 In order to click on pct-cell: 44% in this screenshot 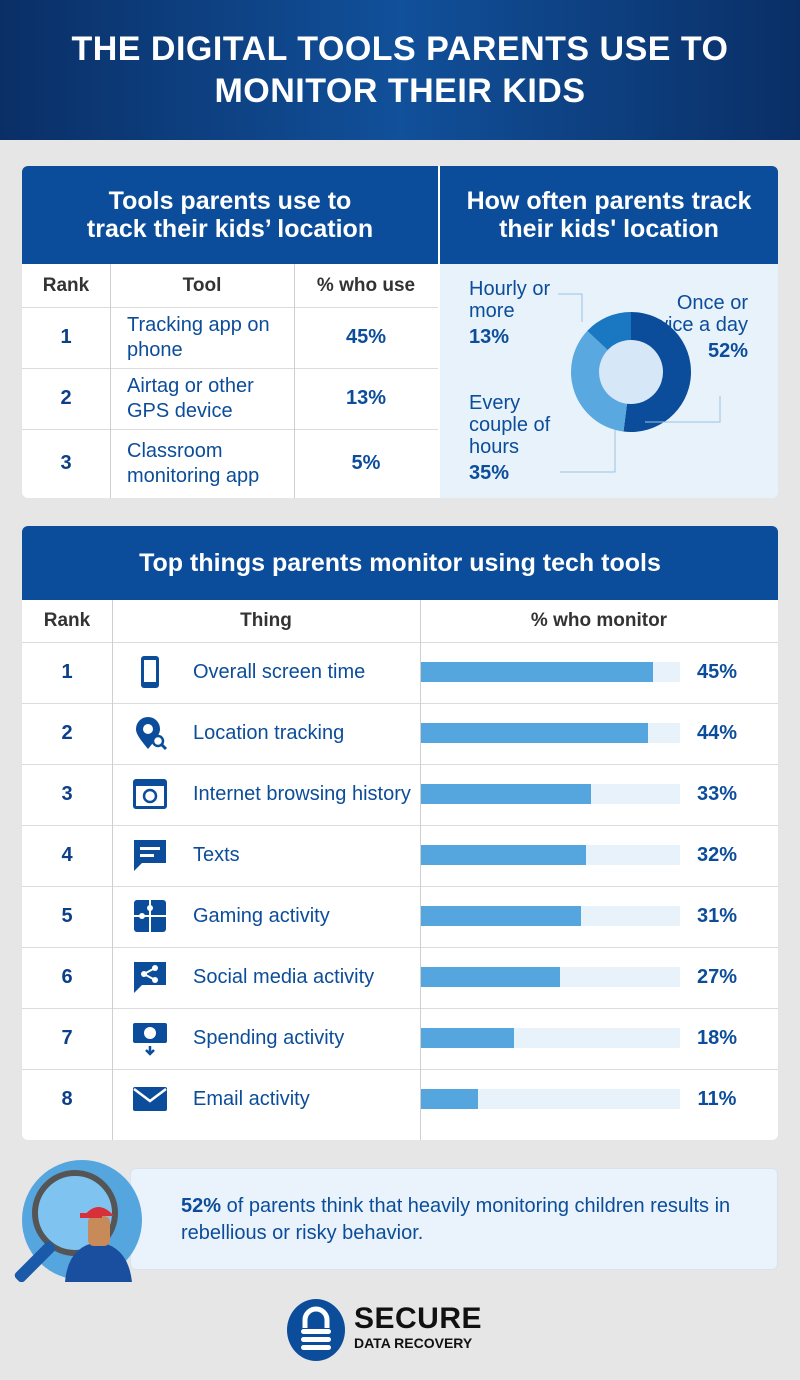, I will do `click(717, 733)`.